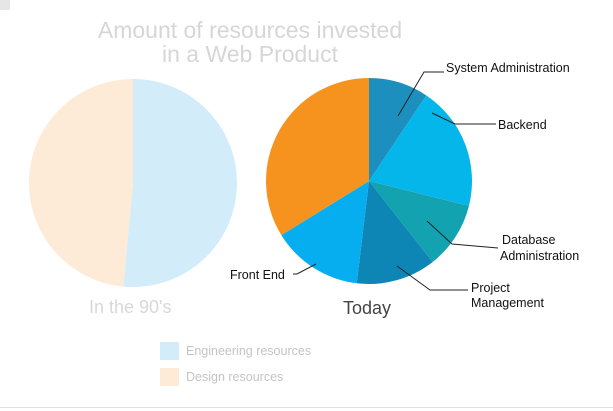  Describe the element at coordinates (394, 233) in the screenshot. I see `pie-today-slice-project-management` at that location.